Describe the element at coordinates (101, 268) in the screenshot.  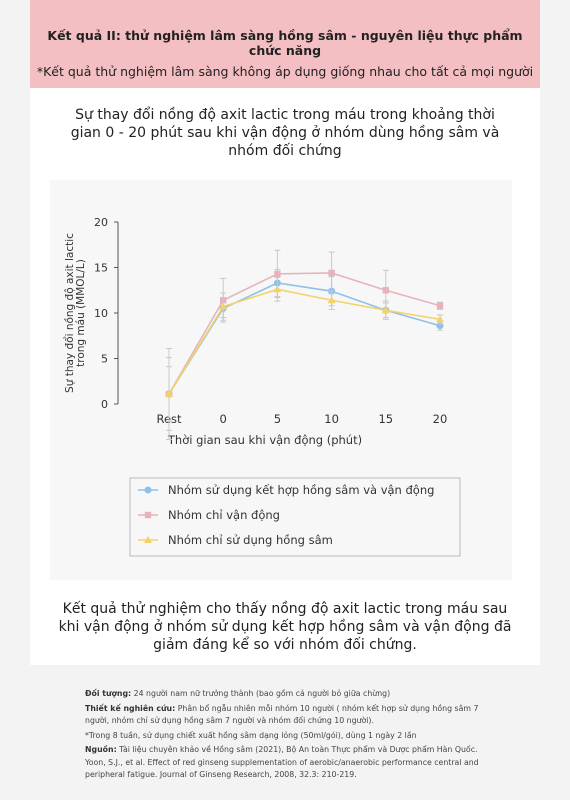
I see `y-tick-label: 15` at that location.